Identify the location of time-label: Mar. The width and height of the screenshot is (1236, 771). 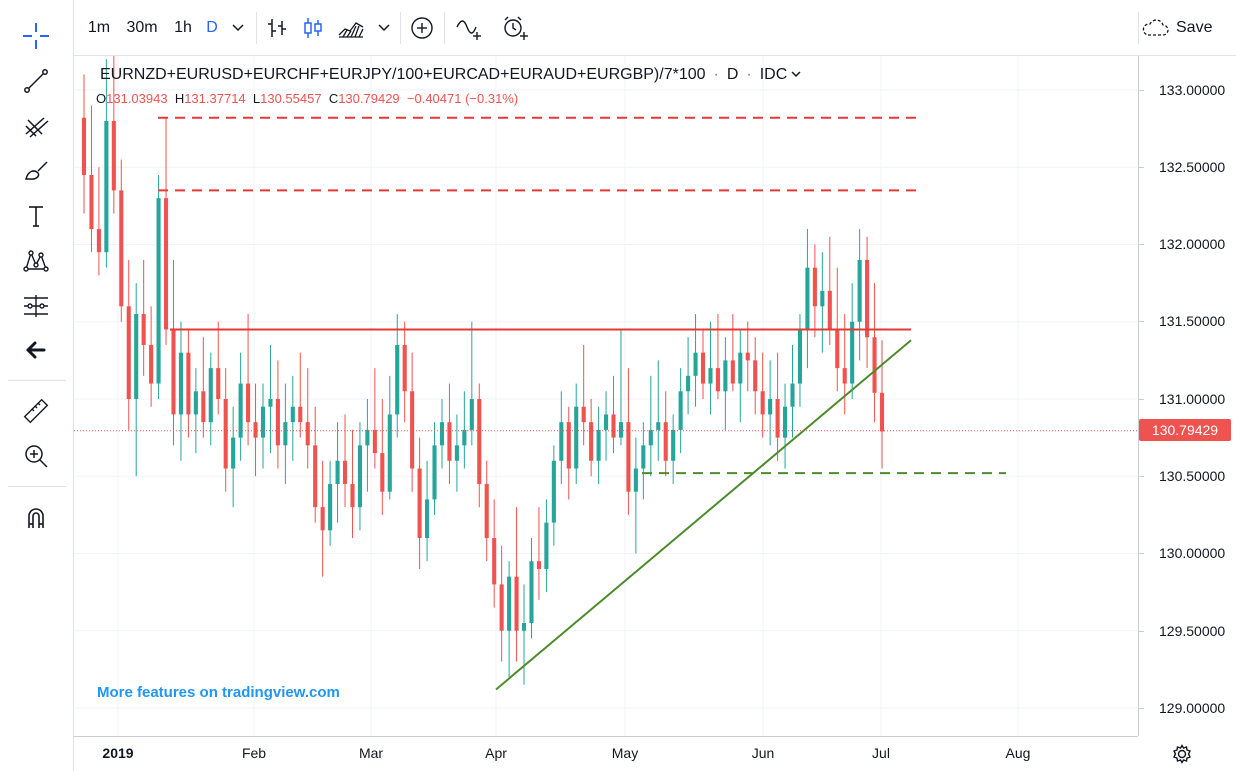
(371, 753).